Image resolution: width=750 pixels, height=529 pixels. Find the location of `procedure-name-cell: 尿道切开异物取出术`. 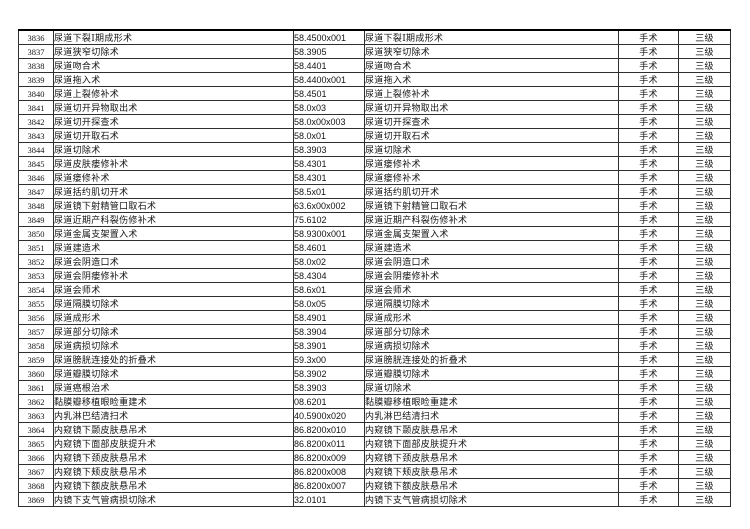

procedure-name-cell: 尿道切开异物取出术 is located at coordinates (173, 107).